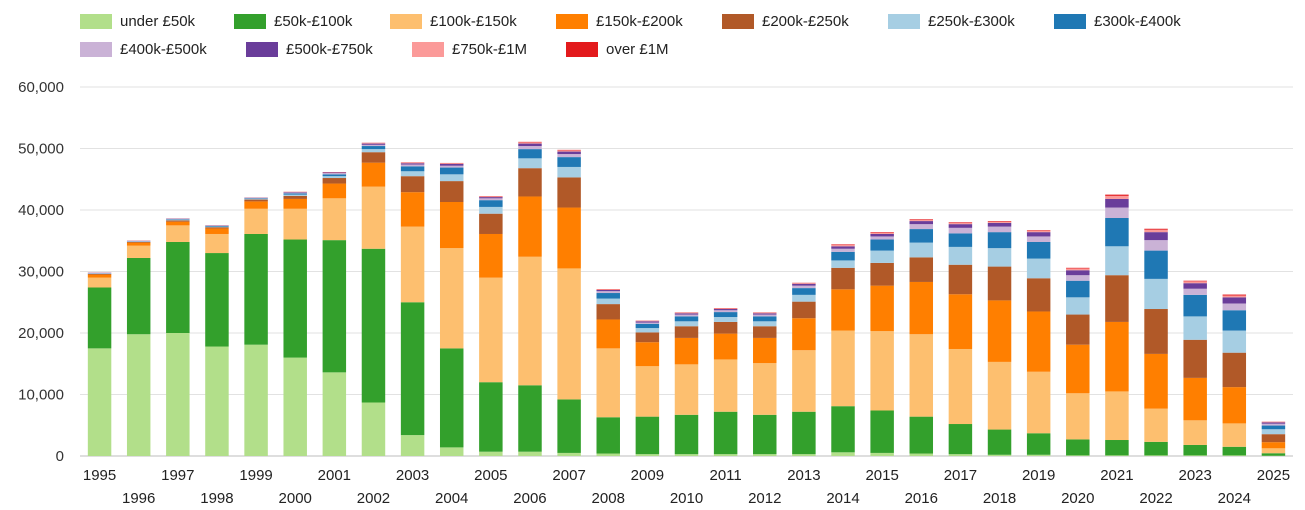 The height and width of the screenshot is (510, 1305). I want to click on x-tick-label: 2009, so click(647, 475).